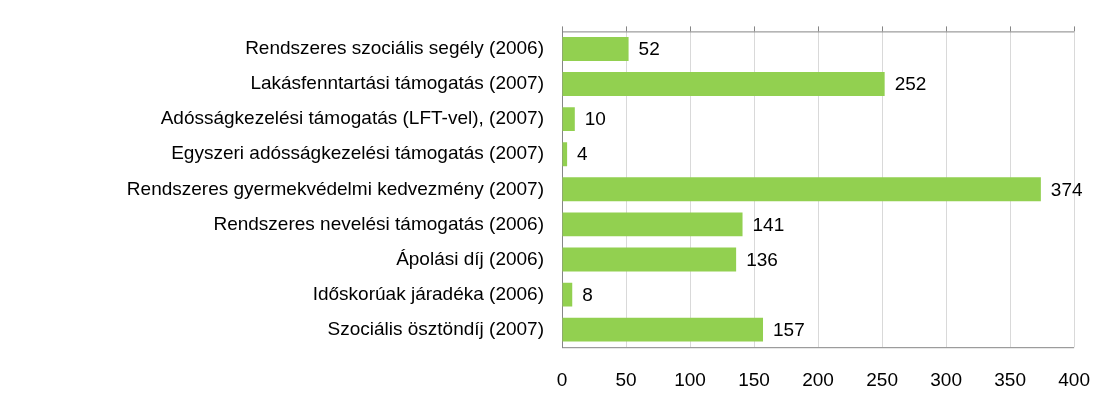 This screenshot has width=1120, height=414. Describe the element at coordinates (1010, 379) in the screenshot. I see `x-tick-label: 350` at that location.